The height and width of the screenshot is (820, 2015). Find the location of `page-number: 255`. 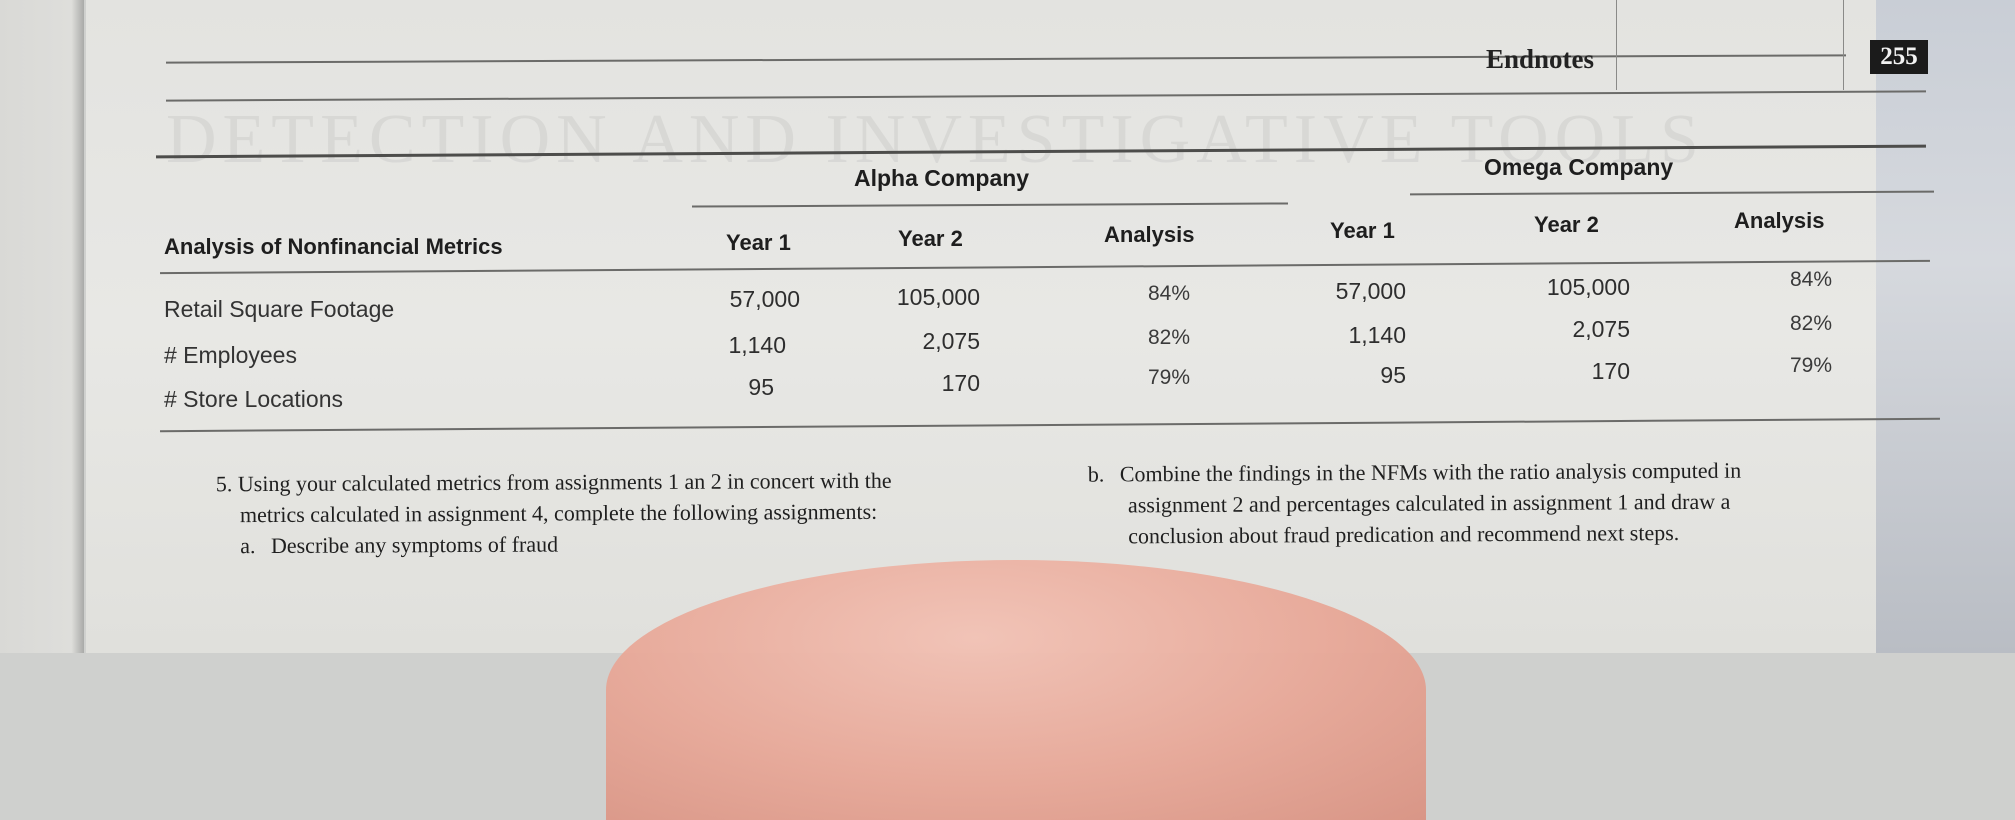

page-number: 255 is located at coordinates (1899, 57).